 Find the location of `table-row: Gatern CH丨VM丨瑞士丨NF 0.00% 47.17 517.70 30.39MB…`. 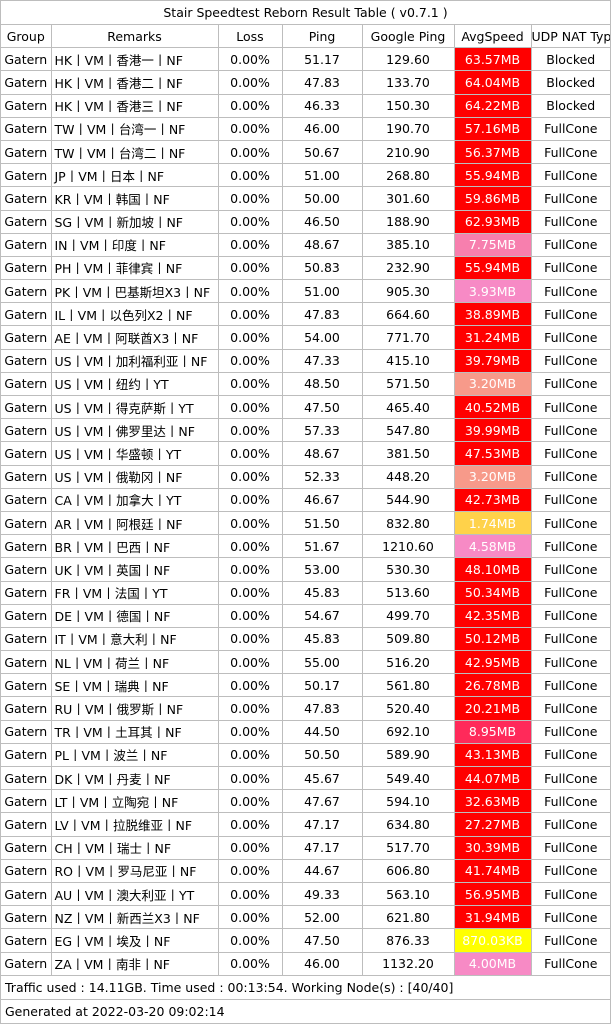

table-row: Gatern CH丨VM丨瑞士丨NF 0.00% 47.17 517.70 30.39MB… is located at coordinates (305, 847).